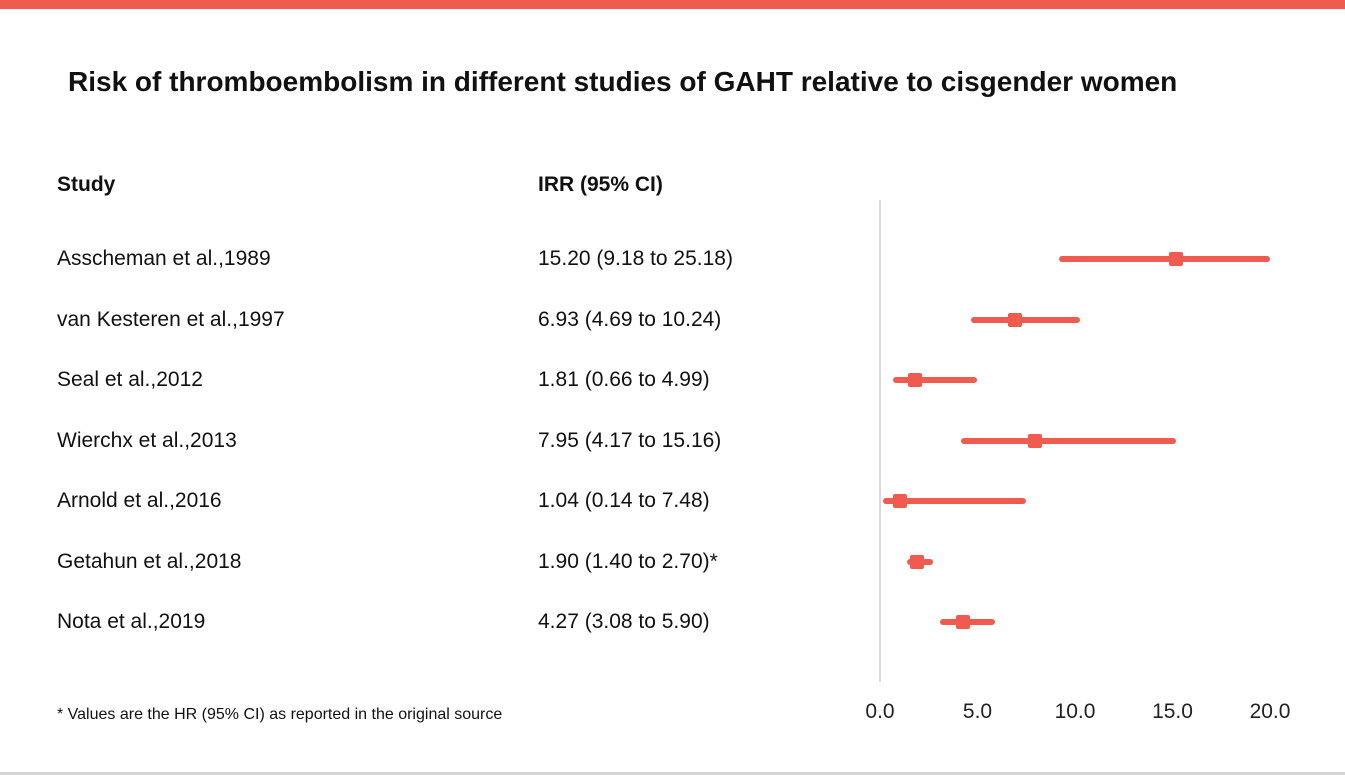  What do you see at coordinates (624, 622) in the screenshot?
I see `irr-value: 4.27 (3.08 to 5.90)` at bounding box center [624, 622].